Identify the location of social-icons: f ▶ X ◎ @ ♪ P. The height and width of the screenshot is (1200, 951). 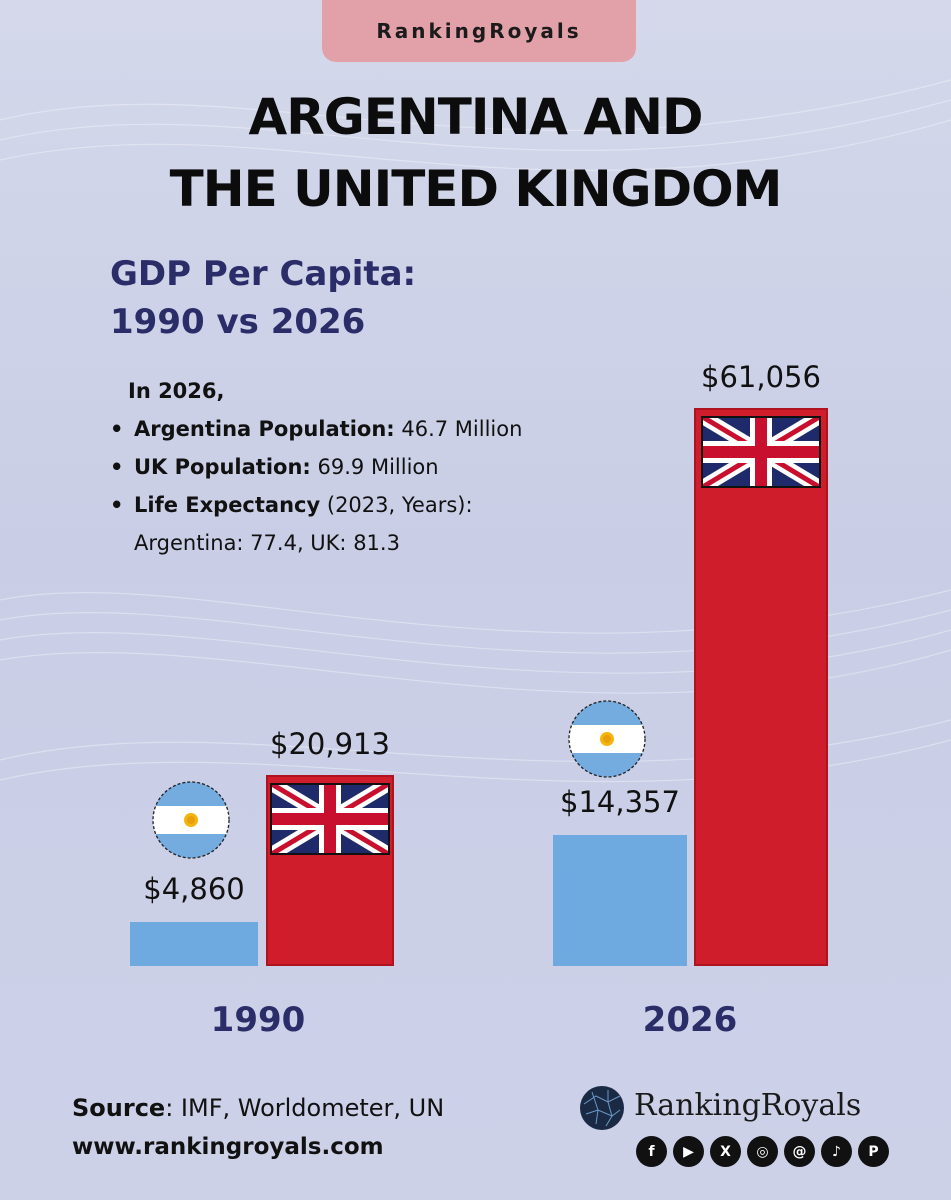
(762, 1151).